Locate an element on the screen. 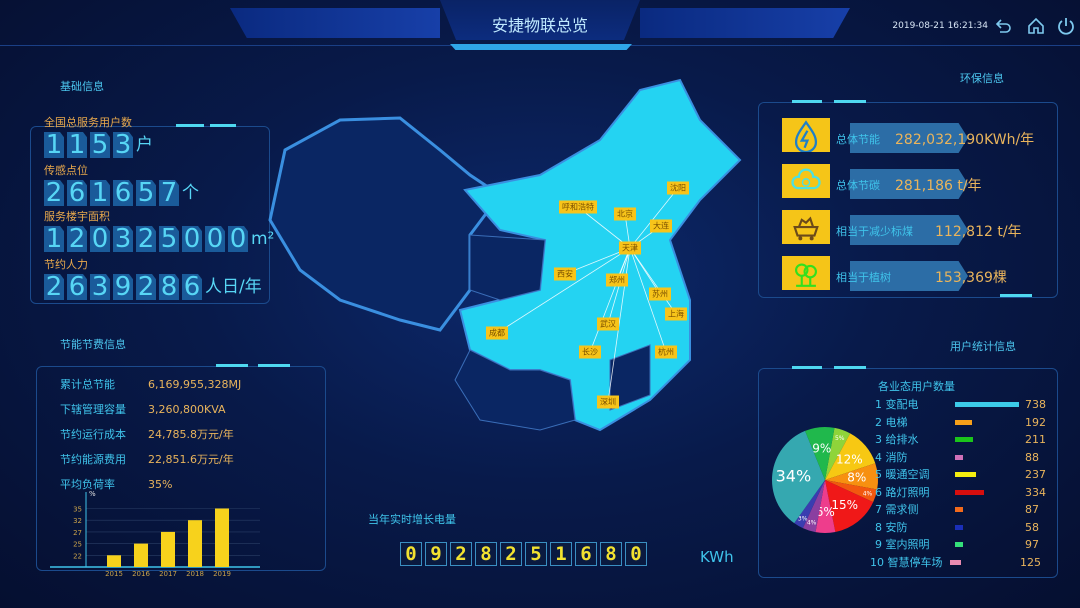 This screenshot has height=608, width=1080. digit-tile: 8 is located at coordinates (169, 287).